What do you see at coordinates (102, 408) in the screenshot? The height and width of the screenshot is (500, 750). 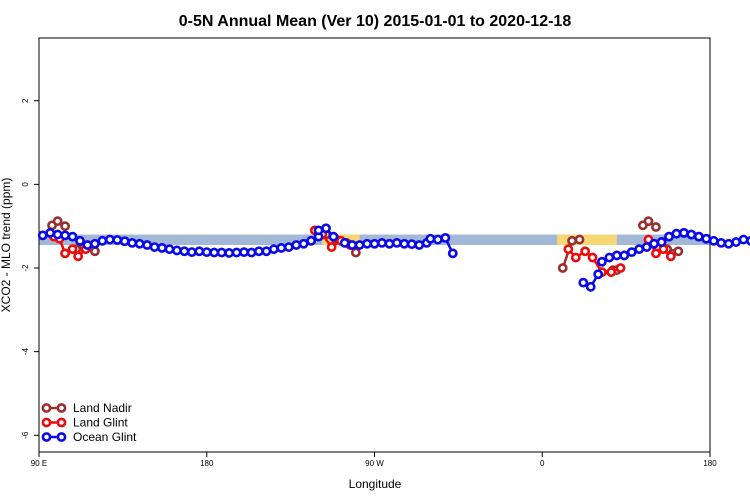 I see `legend-label: Land Nadir` at bounding box center [102, 408].